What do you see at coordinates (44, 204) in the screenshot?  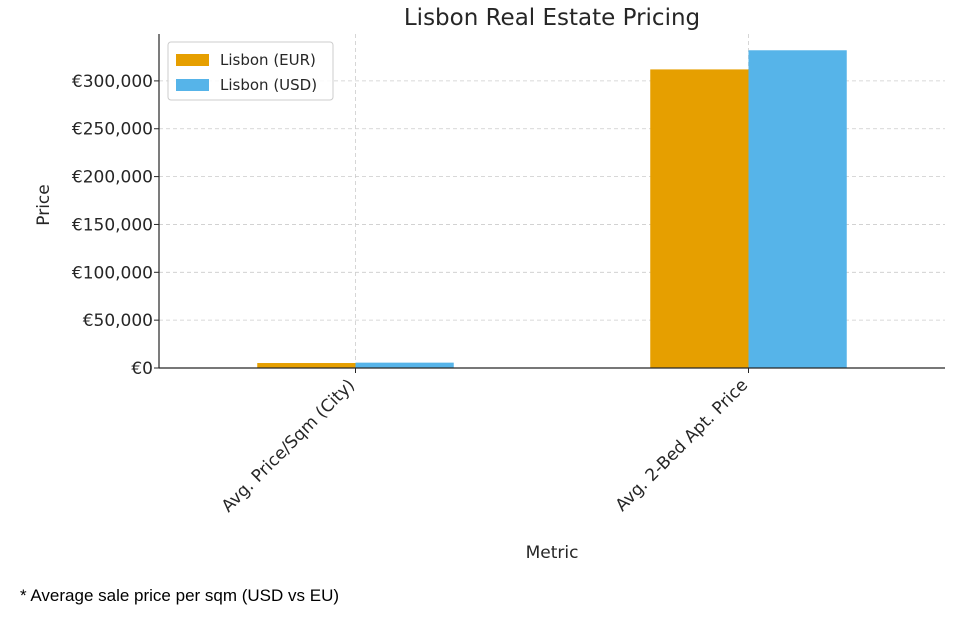 I see `y-axis-label: Price` at bounding box center [44, 204].